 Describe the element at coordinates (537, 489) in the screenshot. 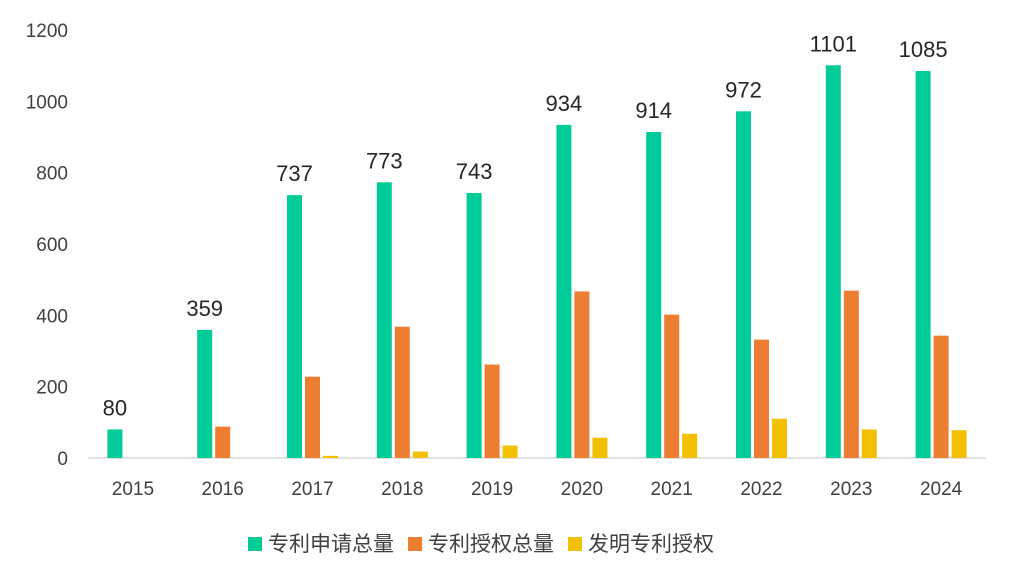

I see `x-axis-ticks: 2015 2016 2017 2018 2019 2020 2021 2022 2023 2024` at that location.